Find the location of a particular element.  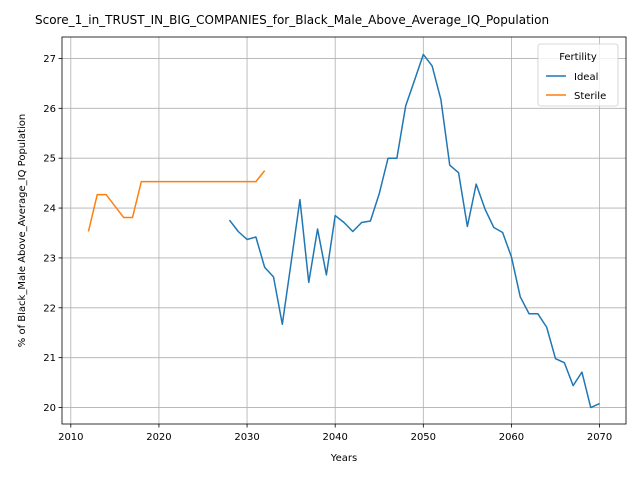

x-tick-label: 2030 is located at coordinates (246, 437).